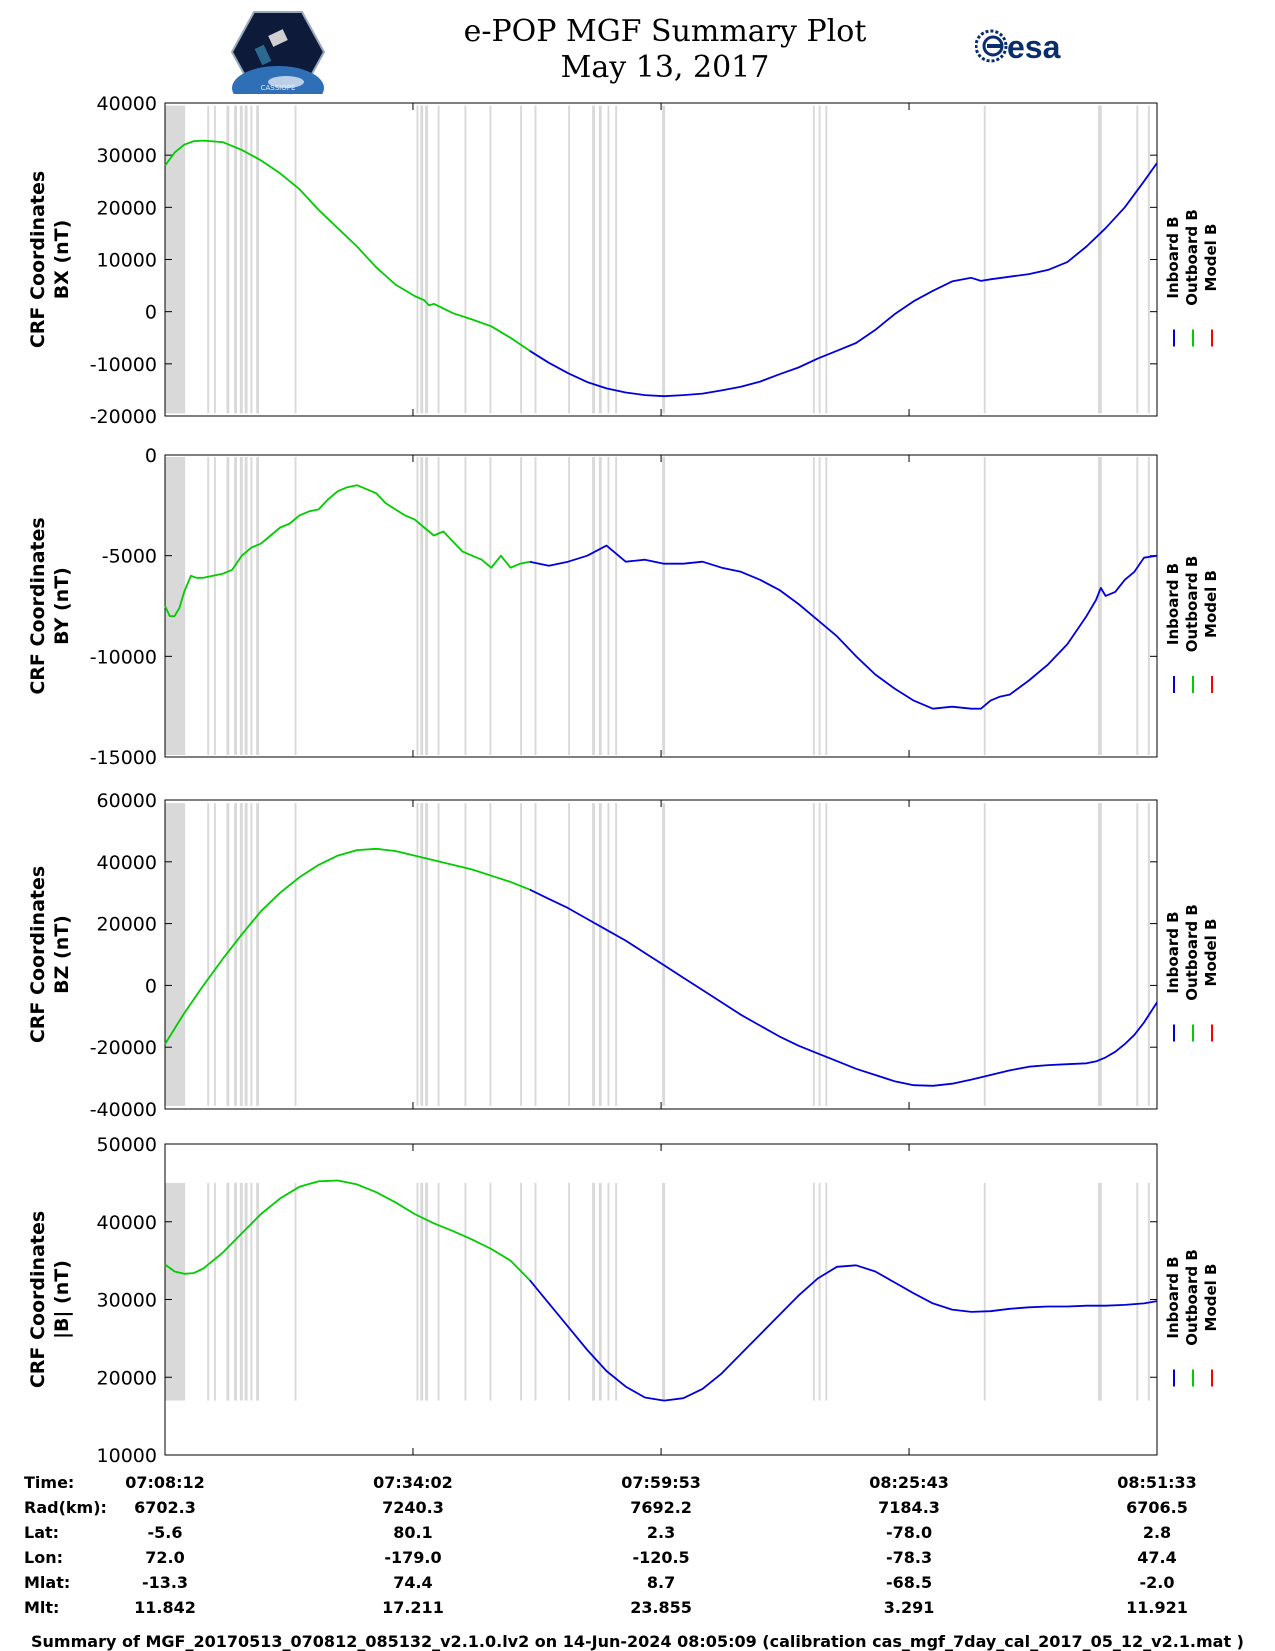 This screenshot has width=1275, height=1651. What do you see at coordinates (1157, 1607) in the screenshot?
I see `ephemeris-value: 11.921` at bounding box center [1157, 1607].